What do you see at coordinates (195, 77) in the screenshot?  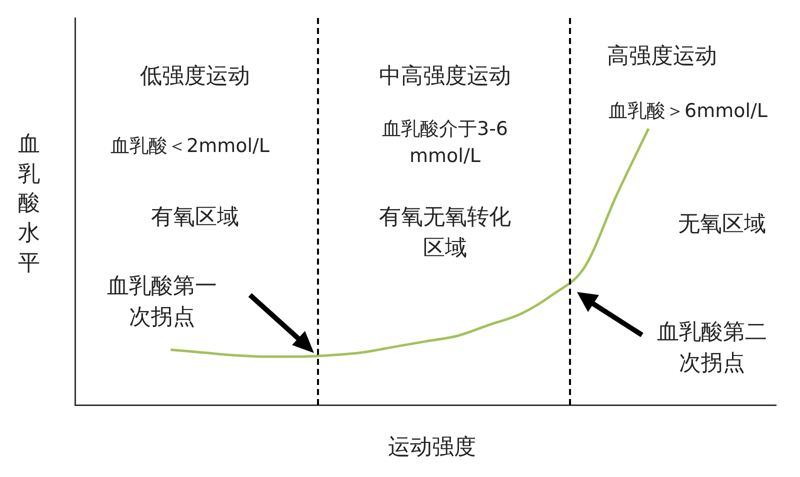 I see `text: 低强度运动` at bounding box center [195, 77].